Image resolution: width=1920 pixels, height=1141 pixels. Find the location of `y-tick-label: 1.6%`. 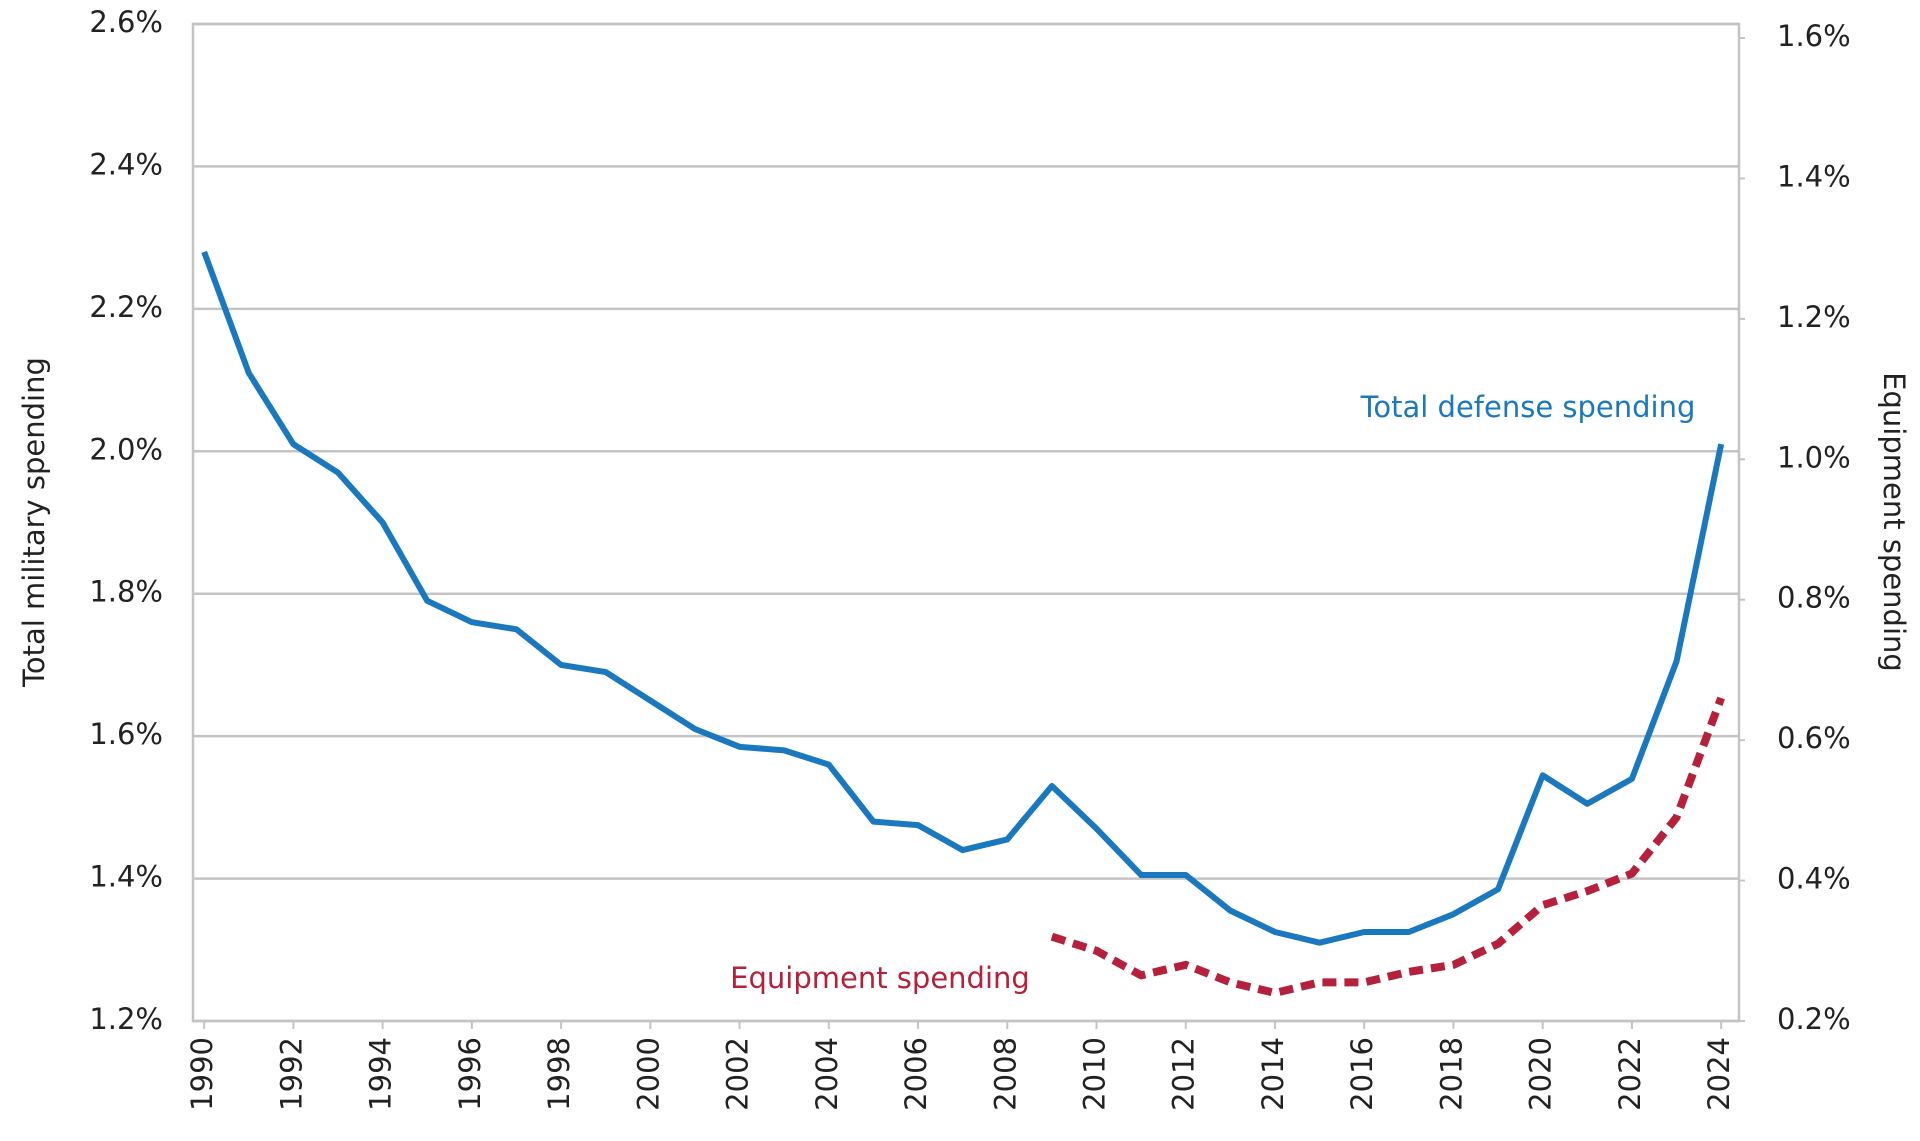

y-tick-label: 1.6% is located at coordinates (126, 734).